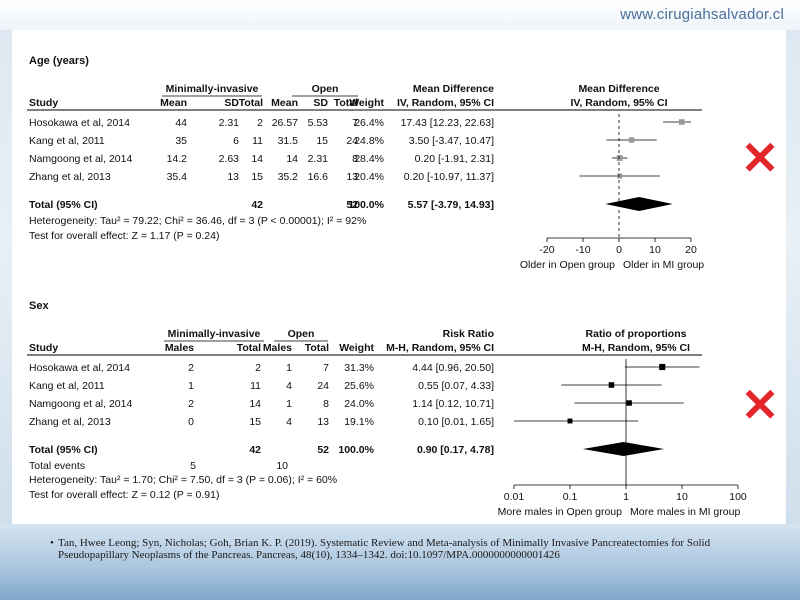  Describe the element at coordinates (440, 348) in the screenshot. I see `s2-effect-subheader: M-H, Random, 95% CI` at that location.